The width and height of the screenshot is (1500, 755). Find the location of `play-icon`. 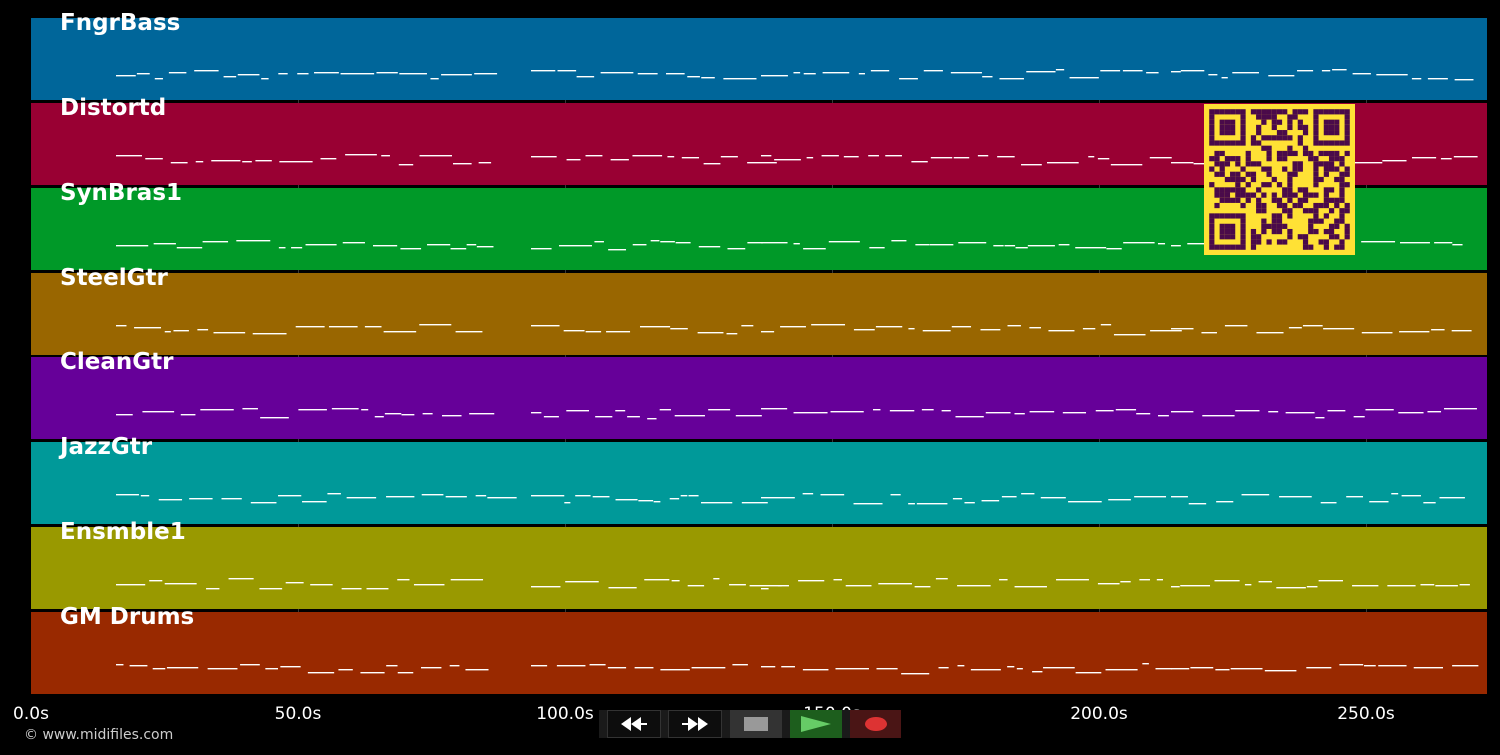

play-icon is located at coordinates (816, 724).